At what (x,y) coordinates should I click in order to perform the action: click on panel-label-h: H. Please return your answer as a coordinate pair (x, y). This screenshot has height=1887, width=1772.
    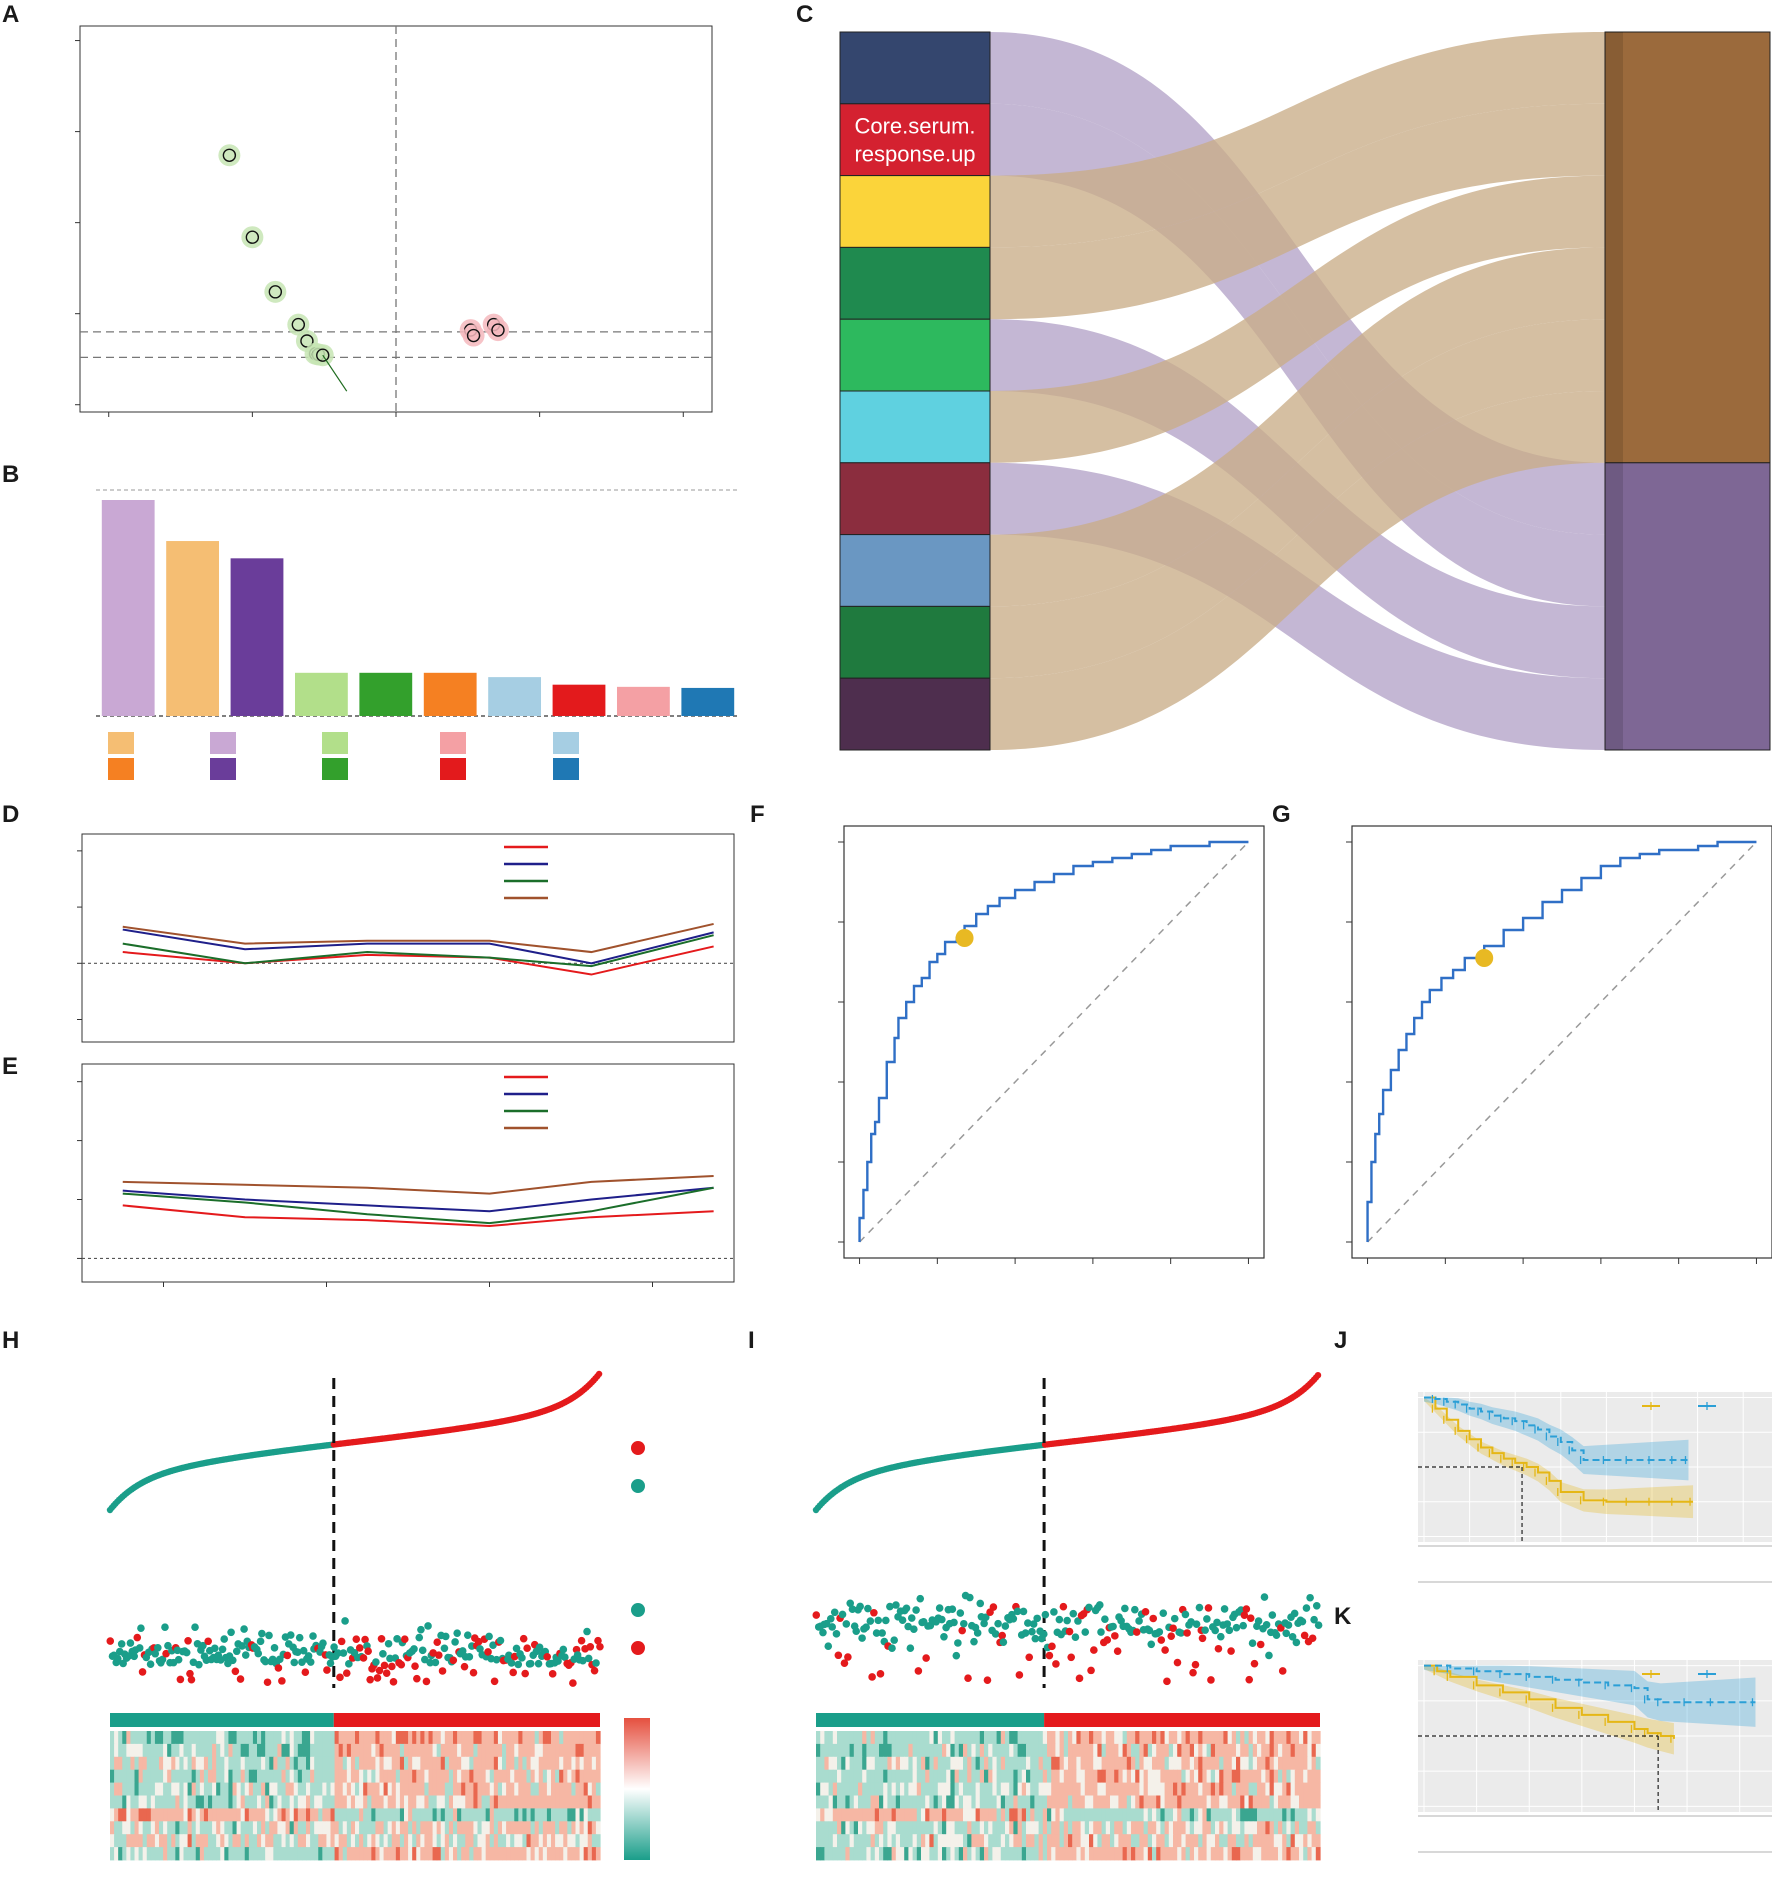
    Looking at the image, I should click on (10, 1340).